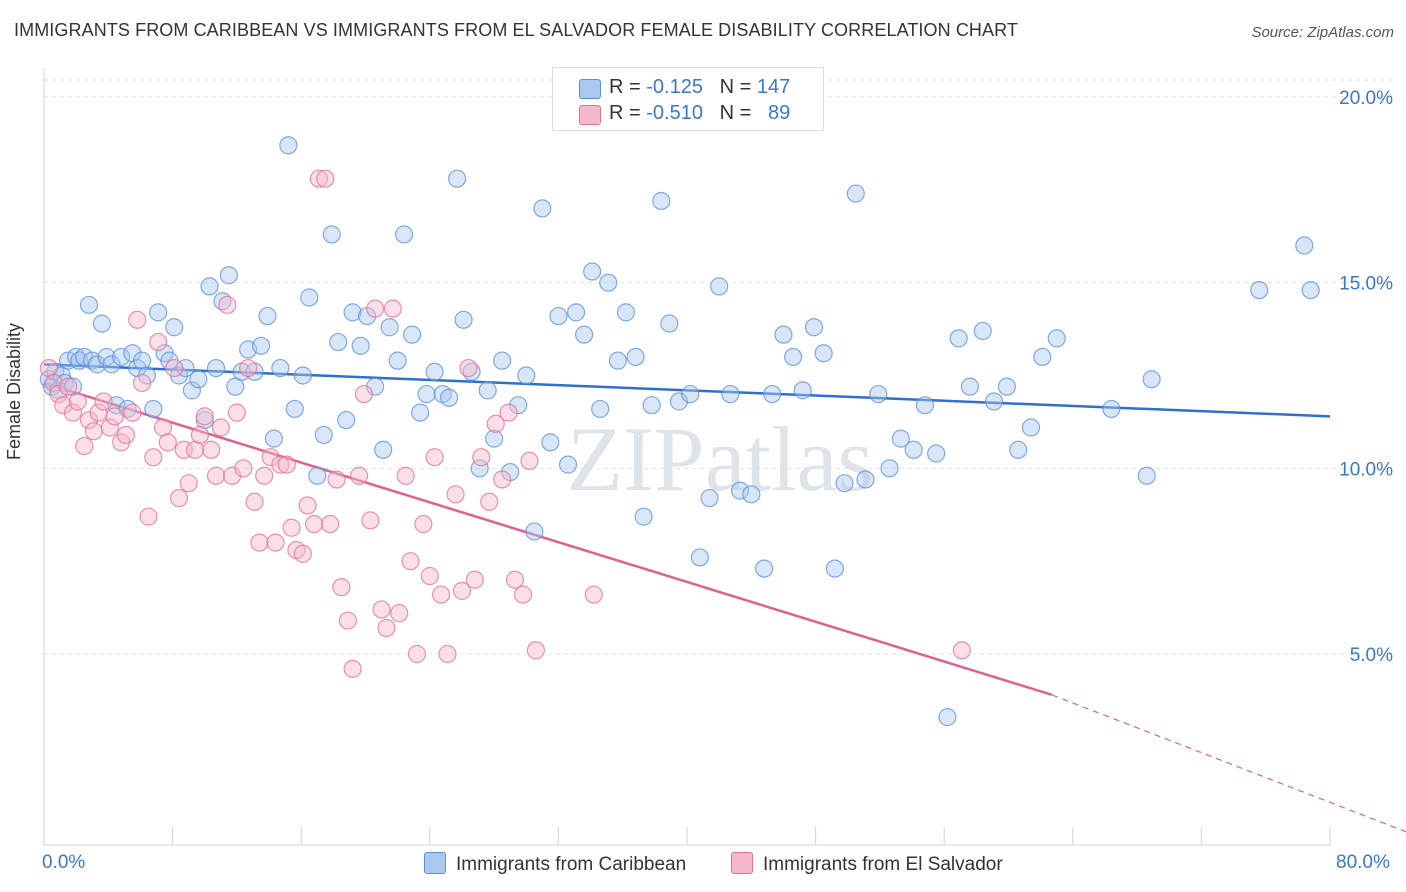 Image resolution: width=1406 pixels, height=892 pixels. I want to click on source-label: Source: ZipAtlas.com, so click(1322, 32).